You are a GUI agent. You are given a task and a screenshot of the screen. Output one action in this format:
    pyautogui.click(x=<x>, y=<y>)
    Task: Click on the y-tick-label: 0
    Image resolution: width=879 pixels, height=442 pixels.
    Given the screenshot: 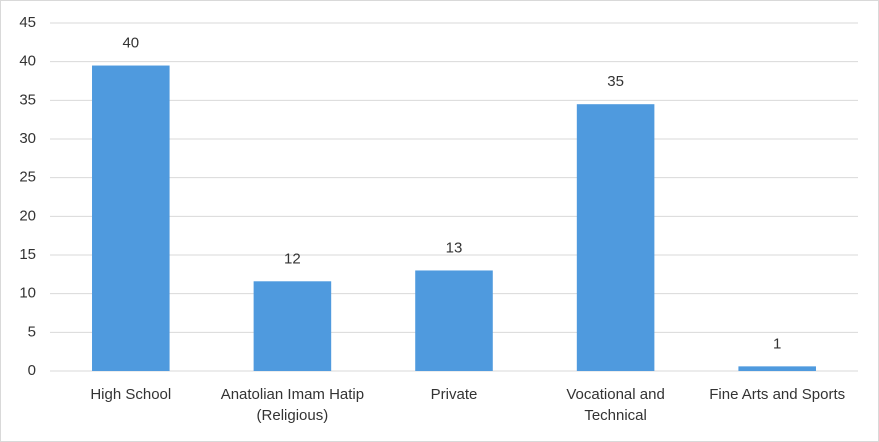 What is the action you would take?
    pyautogui.click(x=32, y=370)
    